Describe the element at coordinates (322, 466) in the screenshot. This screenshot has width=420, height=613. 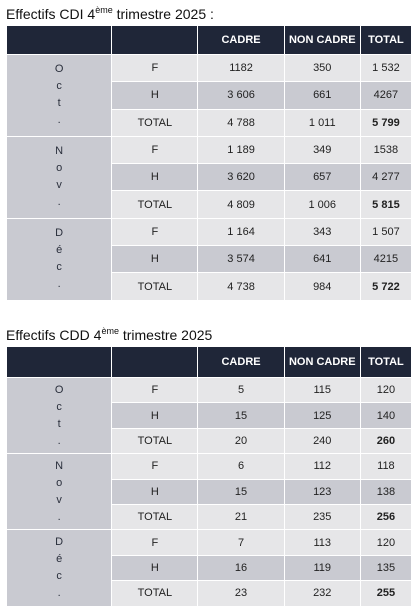
I see `non-cadre-cell: 112` at that location.